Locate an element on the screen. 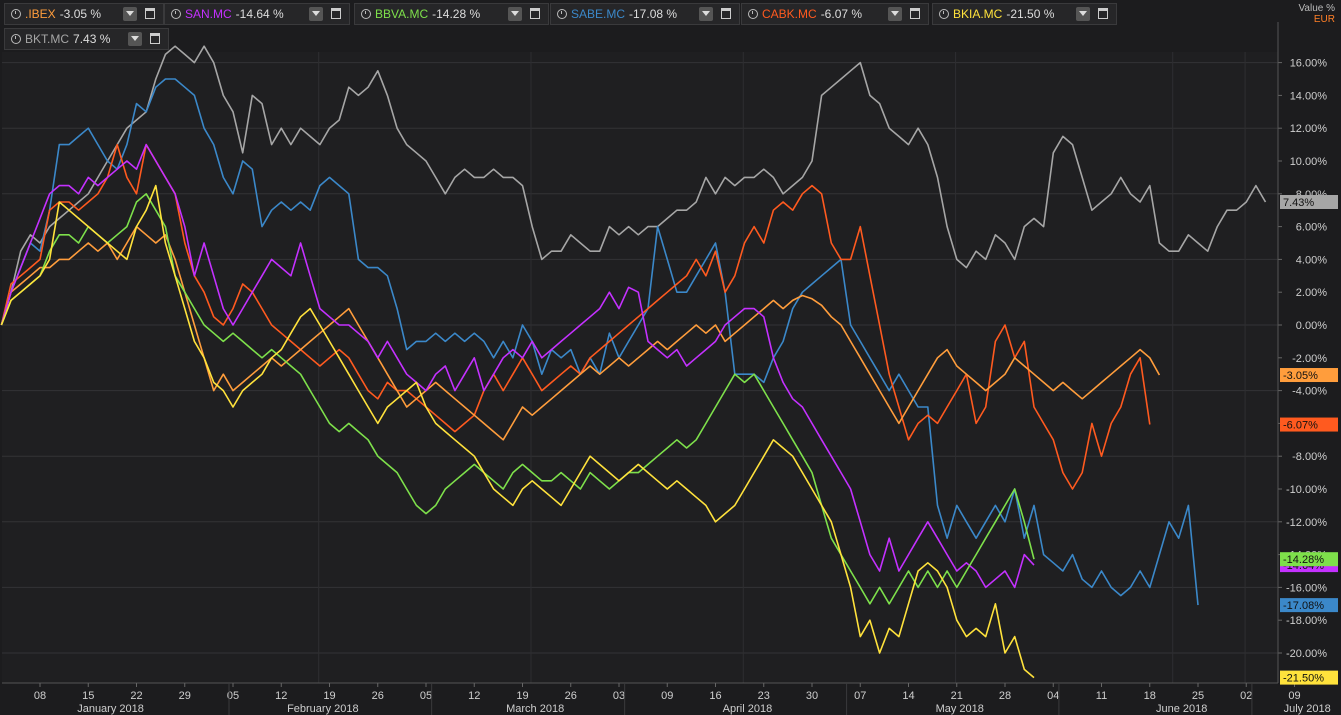 This screenshot has height=715, width=1341. end-value-label: -14.28% is located at coordinates (1303, 560).